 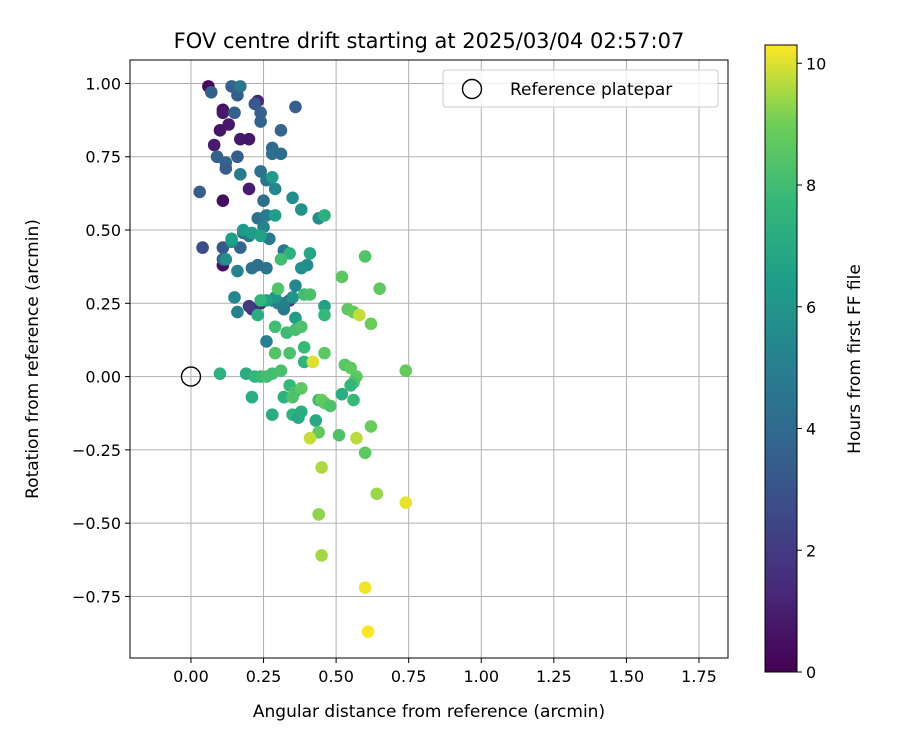 What do you see at coordinates (191, 676) in the screenshot?
I see `x-tick-label: 0.00` at bounding box center [191, 676].